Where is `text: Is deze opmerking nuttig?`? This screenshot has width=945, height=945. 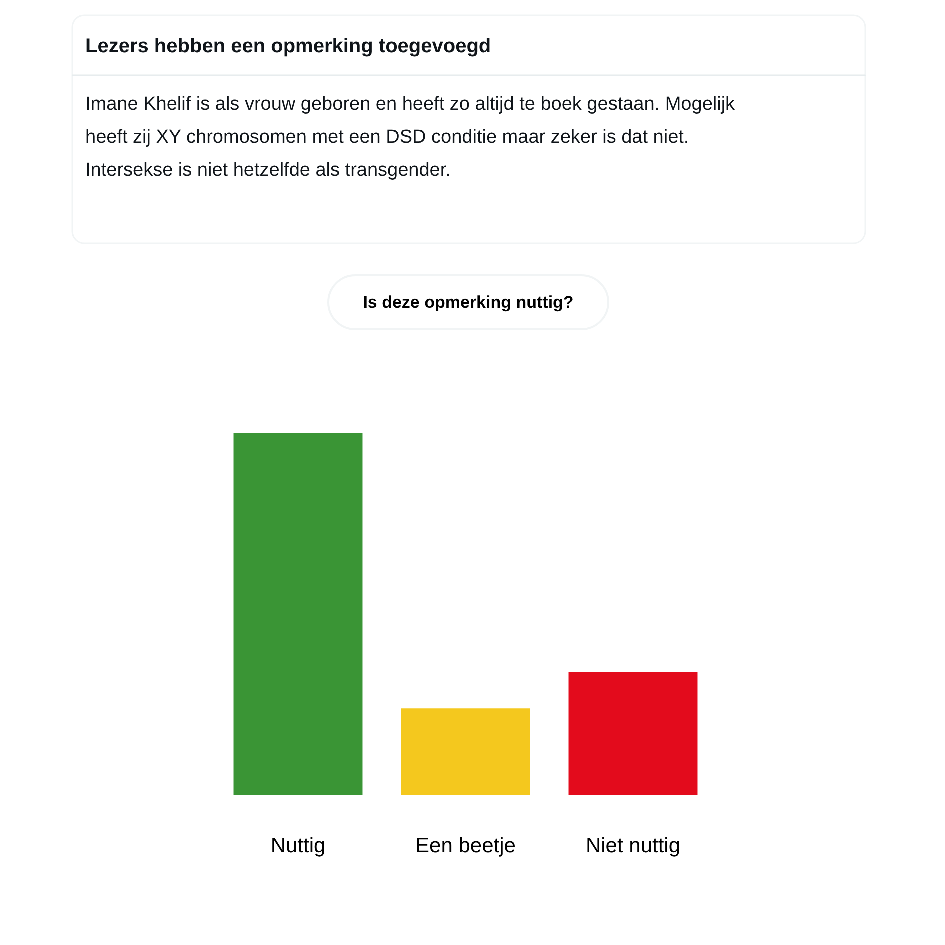 text: Is deze opmerking nuttig? is located at coordinates (468, 302).